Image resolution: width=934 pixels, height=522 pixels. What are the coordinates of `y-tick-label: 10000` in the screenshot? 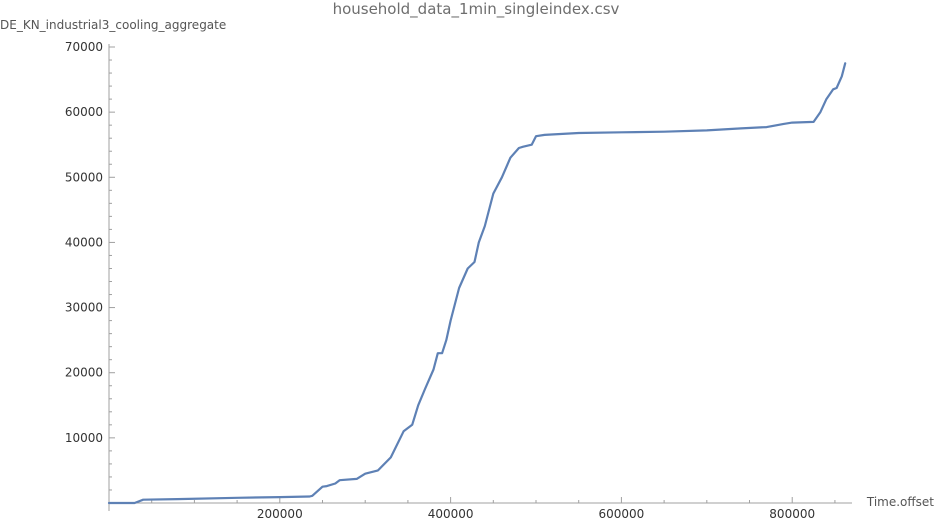 It's located at (84, 438).